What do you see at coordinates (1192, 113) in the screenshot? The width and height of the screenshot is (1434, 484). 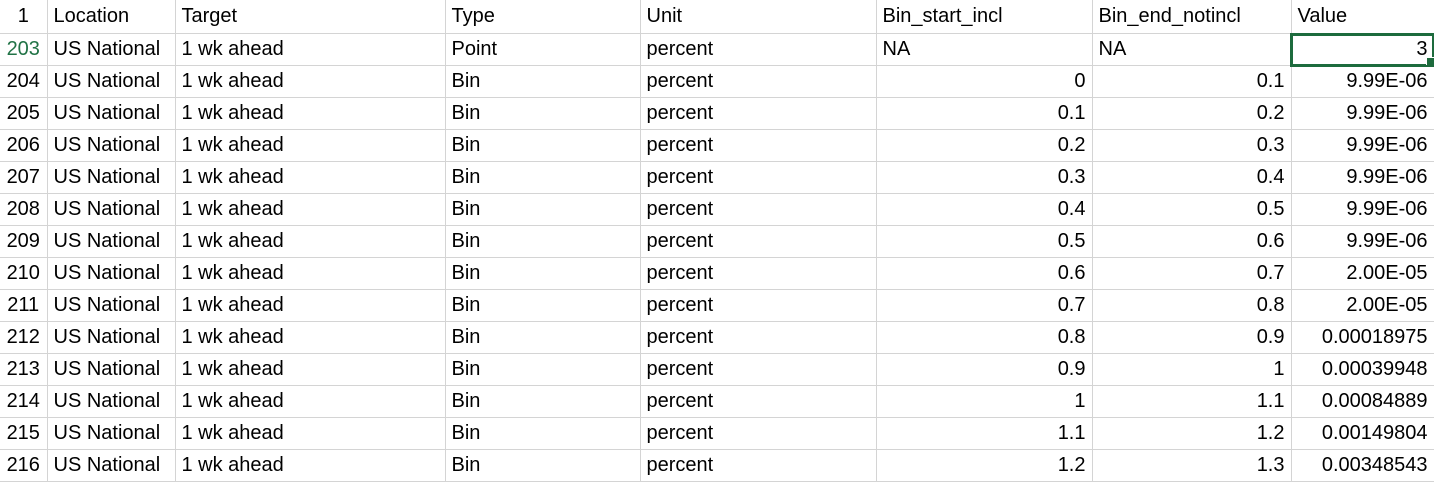 I see `cell-bin-end: 0.2` at bounding box center [1192, 113].